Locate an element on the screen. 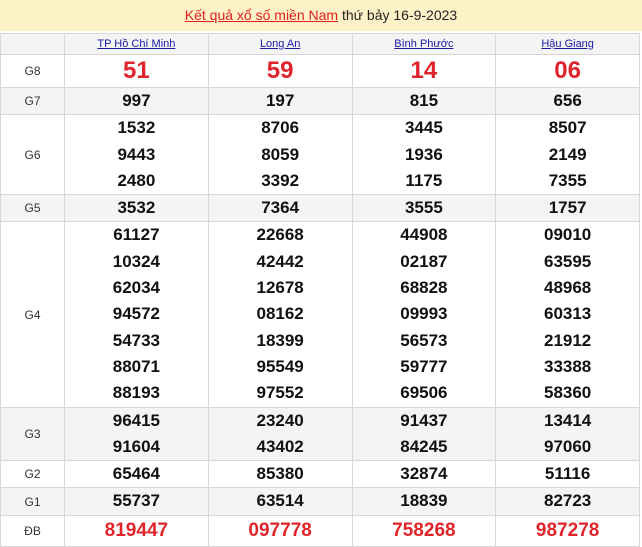 The width and height of the screenshot is (642, 547). prize-number: 97552 is located at coordinates (280, 393).